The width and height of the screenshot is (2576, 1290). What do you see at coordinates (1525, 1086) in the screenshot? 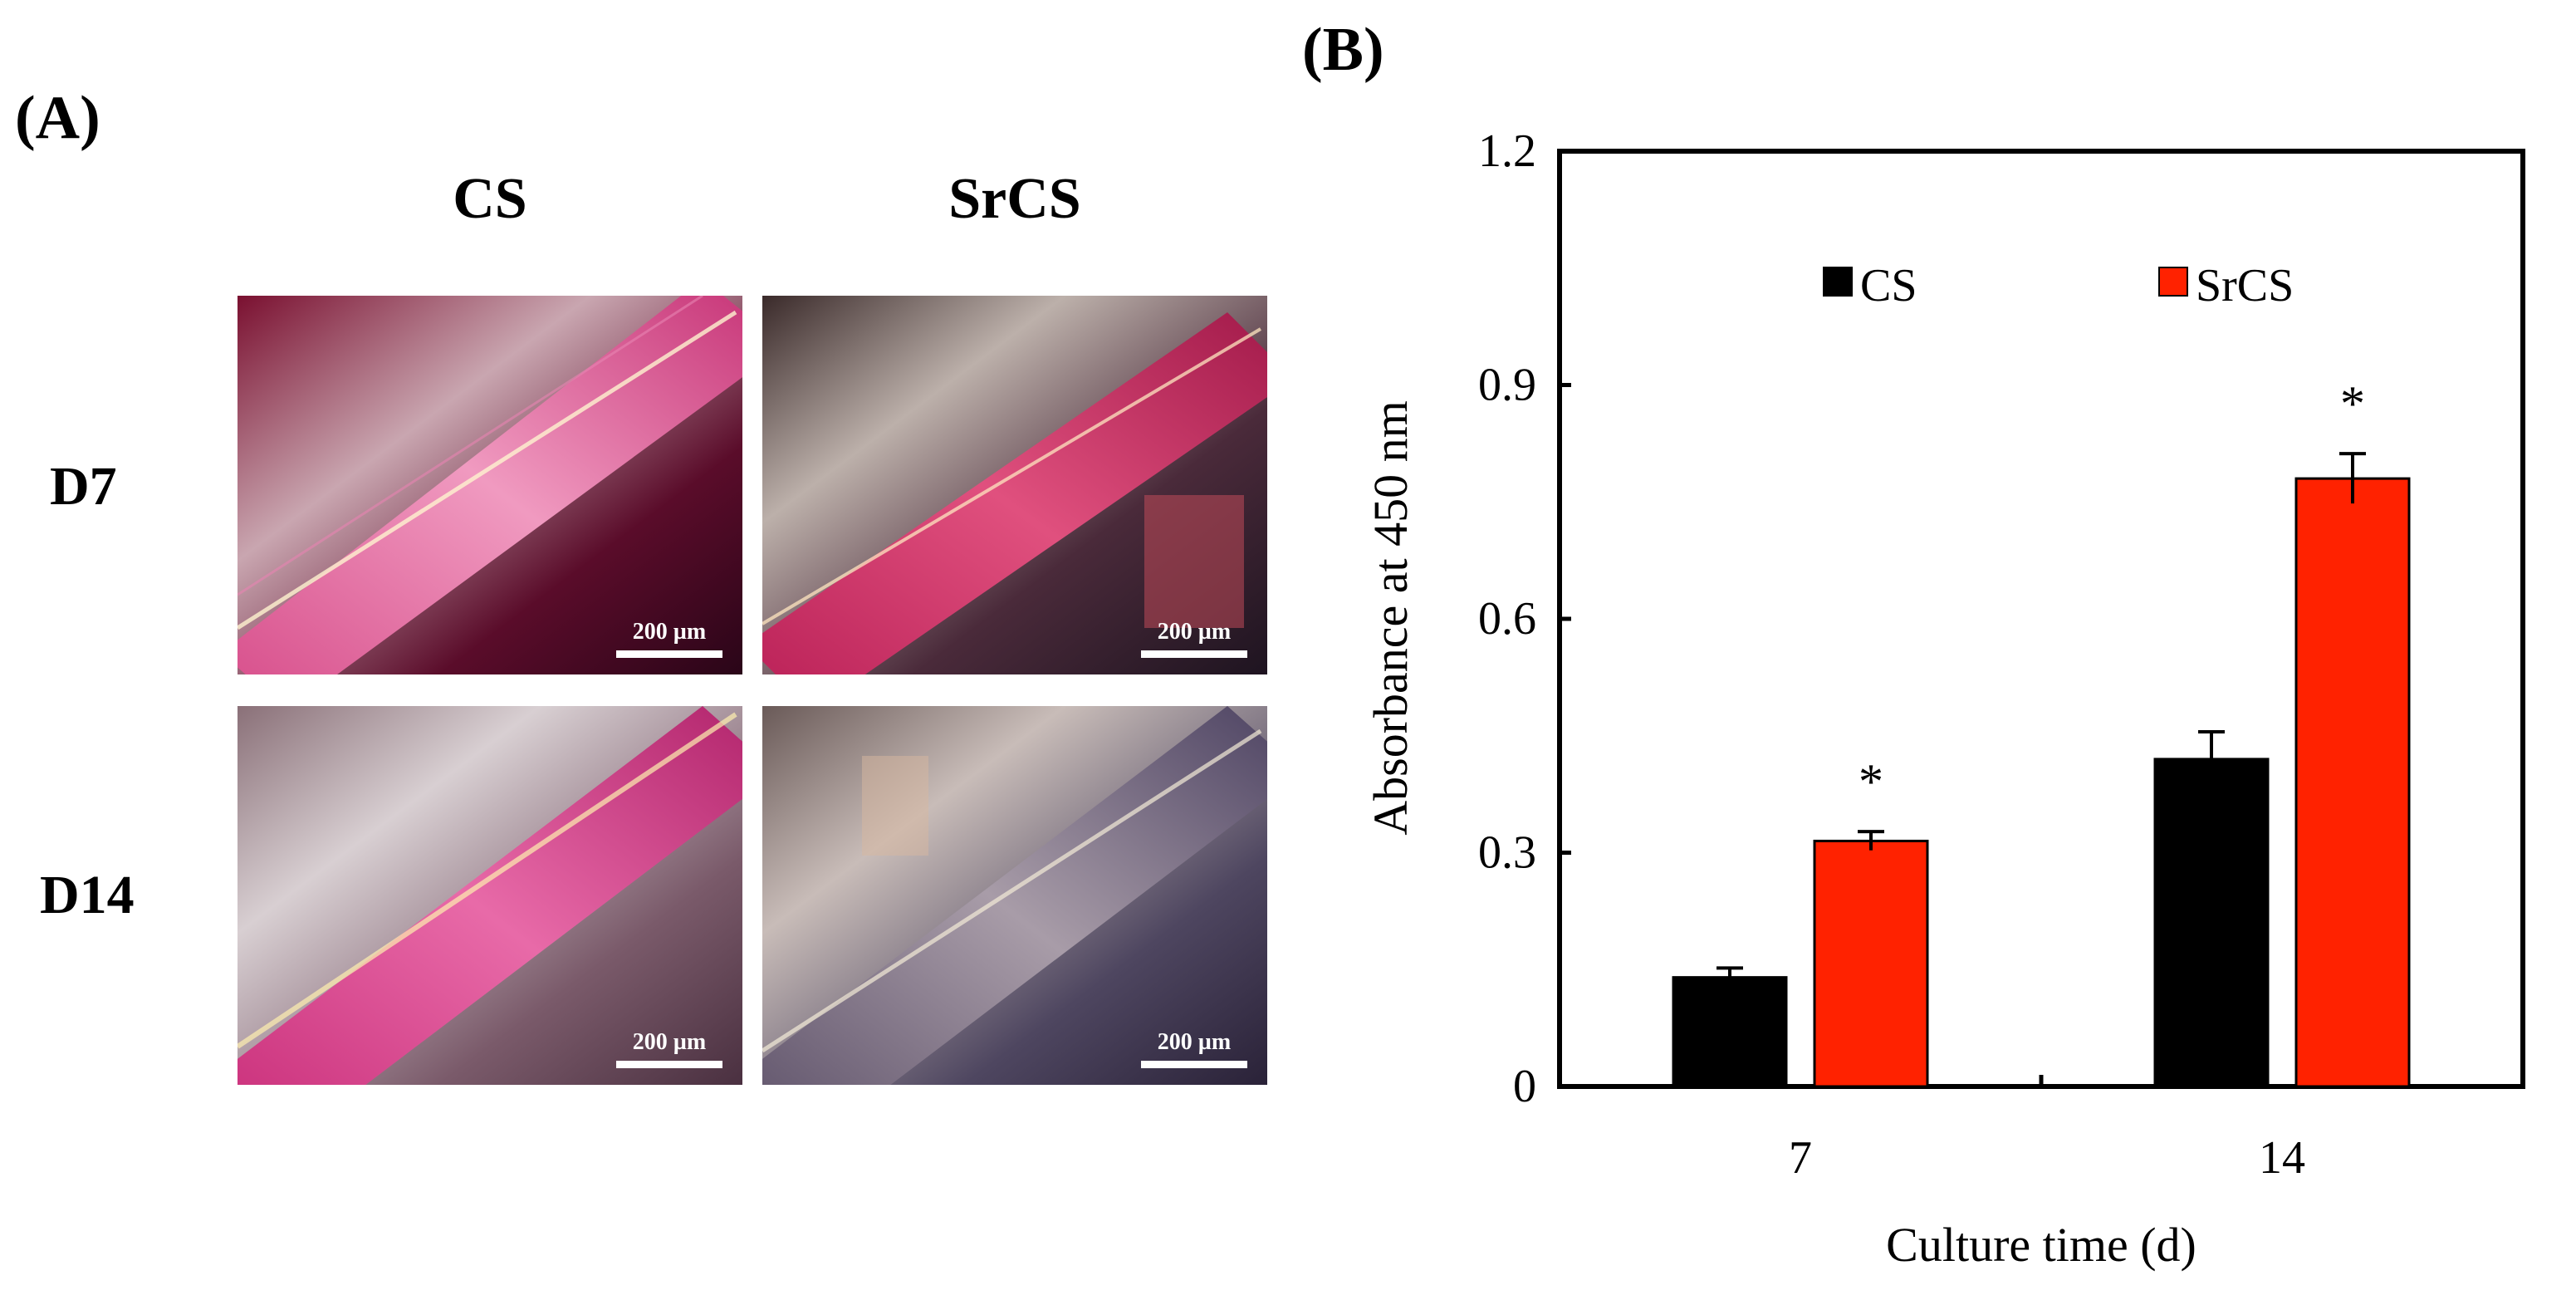
I see `y-tick-label: 0` at bounding box center [1525, 1086].